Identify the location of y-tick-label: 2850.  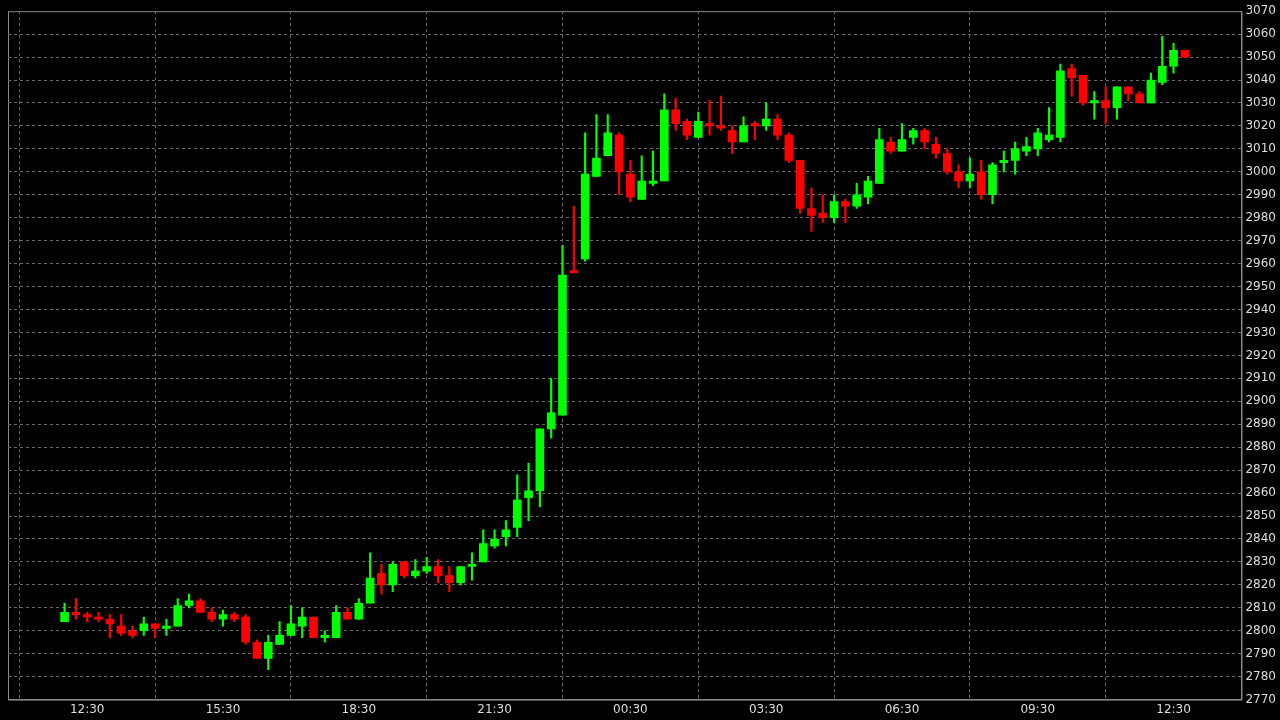
(1261, 515).